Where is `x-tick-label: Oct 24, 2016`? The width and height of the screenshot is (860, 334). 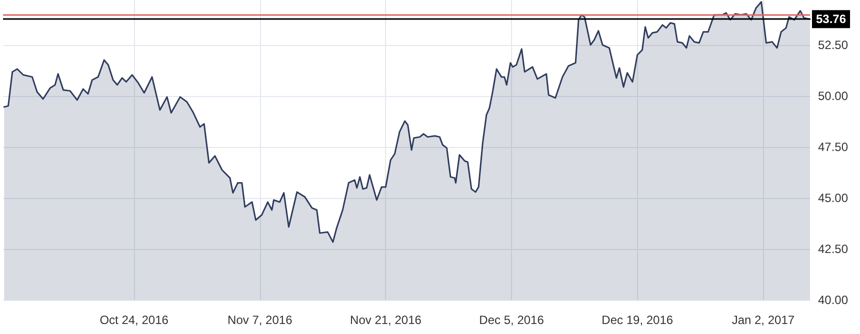
x-tick-label: Oct 24, 2016 is located at coordinates (134, 320).